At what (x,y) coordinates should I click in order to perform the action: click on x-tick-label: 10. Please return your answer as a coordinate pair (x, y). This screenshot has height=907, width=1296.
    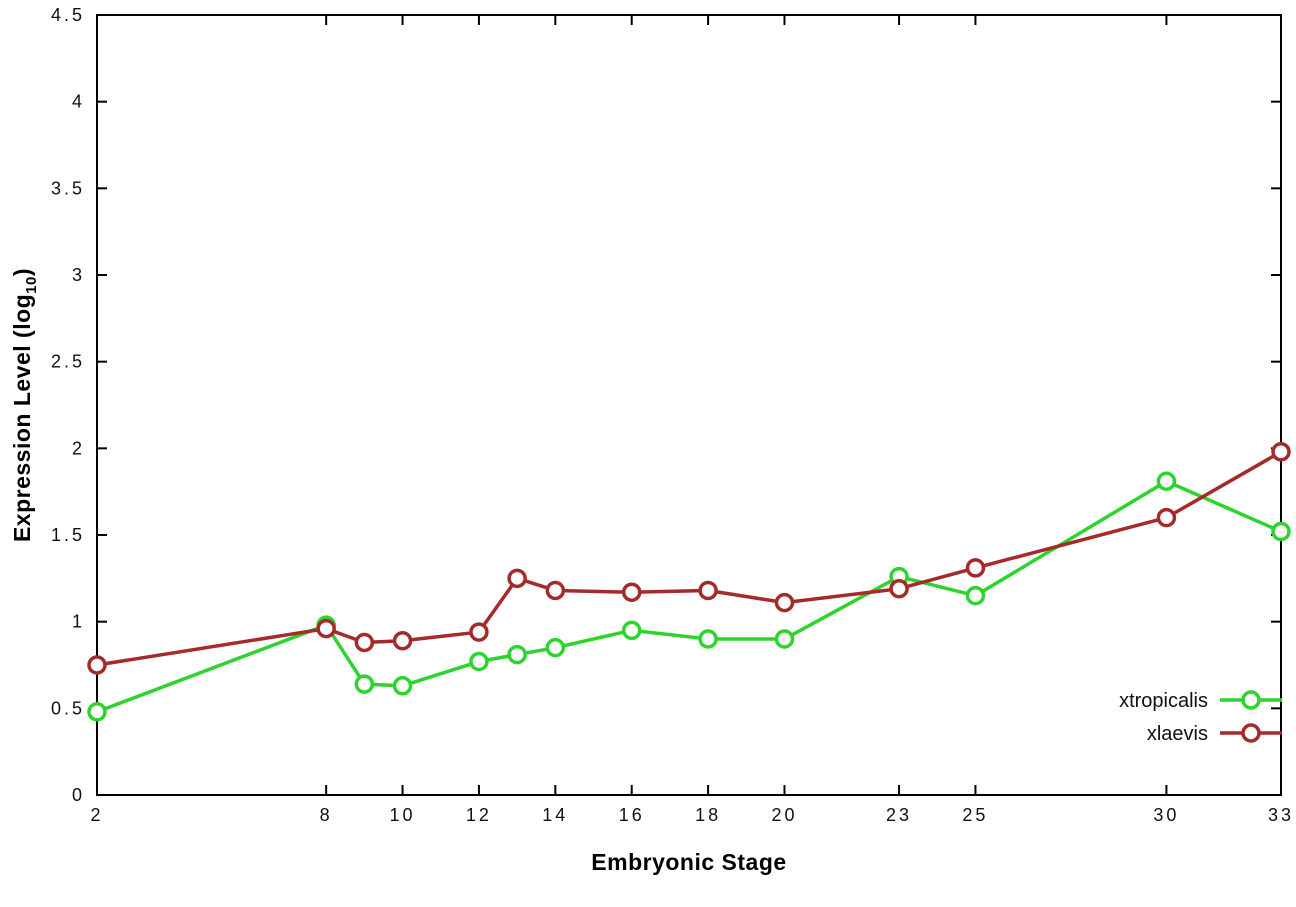
    Looking at the image, I should click on (403, 815).